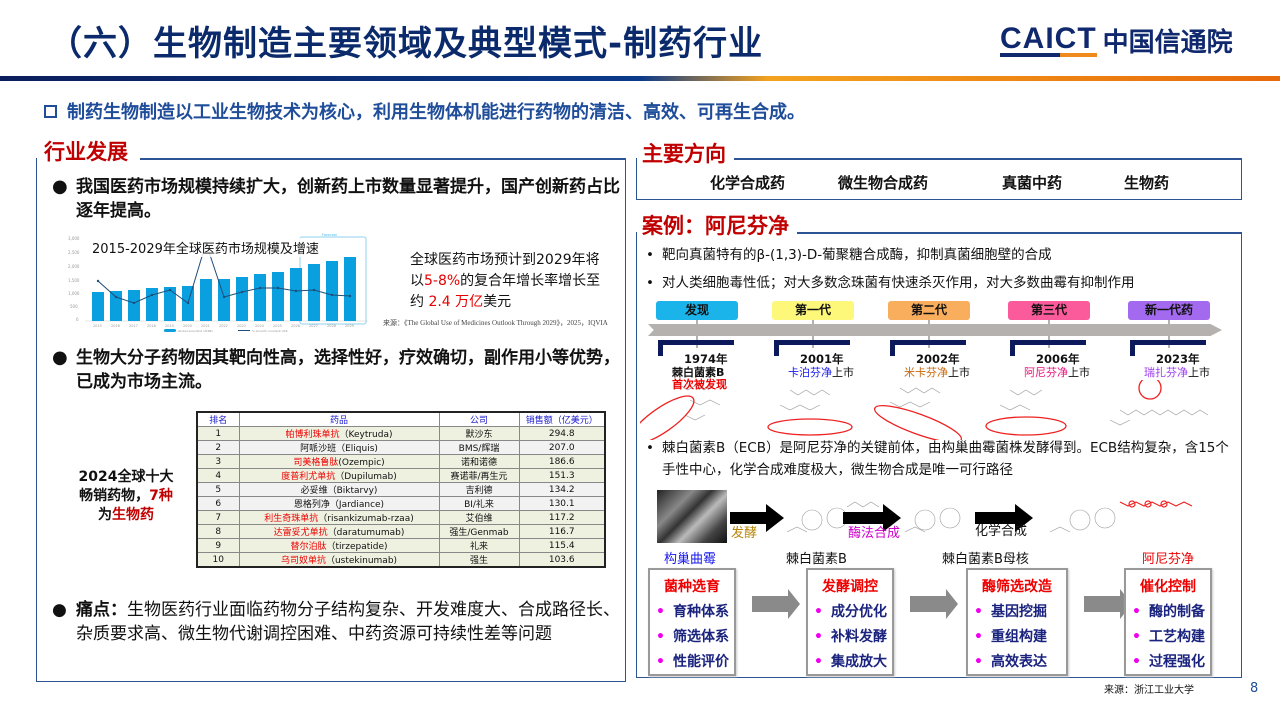  I want to click on logo-cn: 中国信通院, so click(1167, 43).